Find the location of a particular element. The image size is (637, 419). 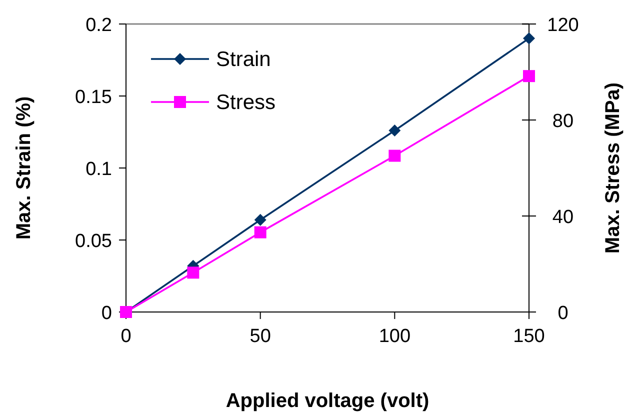

y2-tick-label: 40 is located at coordinates (563, 217).